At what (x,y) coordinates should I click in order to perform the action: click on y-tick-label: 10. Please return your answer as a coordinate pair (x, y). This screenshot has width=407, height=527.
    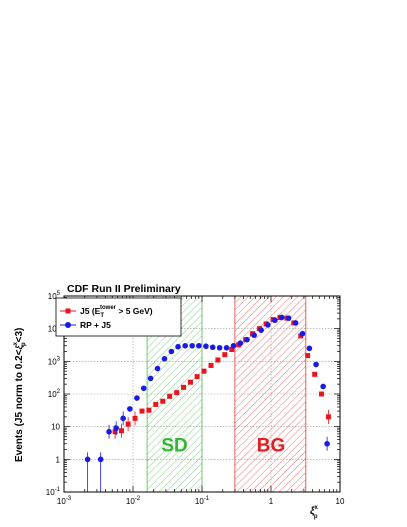
    Looking at the image, I should click on (55, 427).